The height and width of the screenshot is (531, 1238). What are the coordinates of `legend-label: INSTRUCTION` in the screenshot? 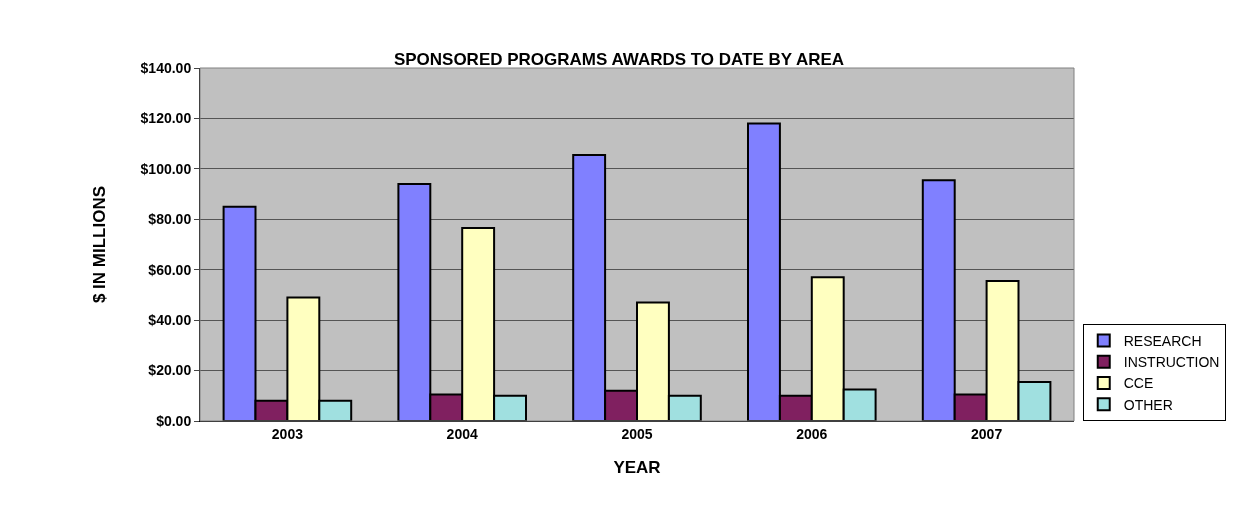 It's located at (1171, 362).